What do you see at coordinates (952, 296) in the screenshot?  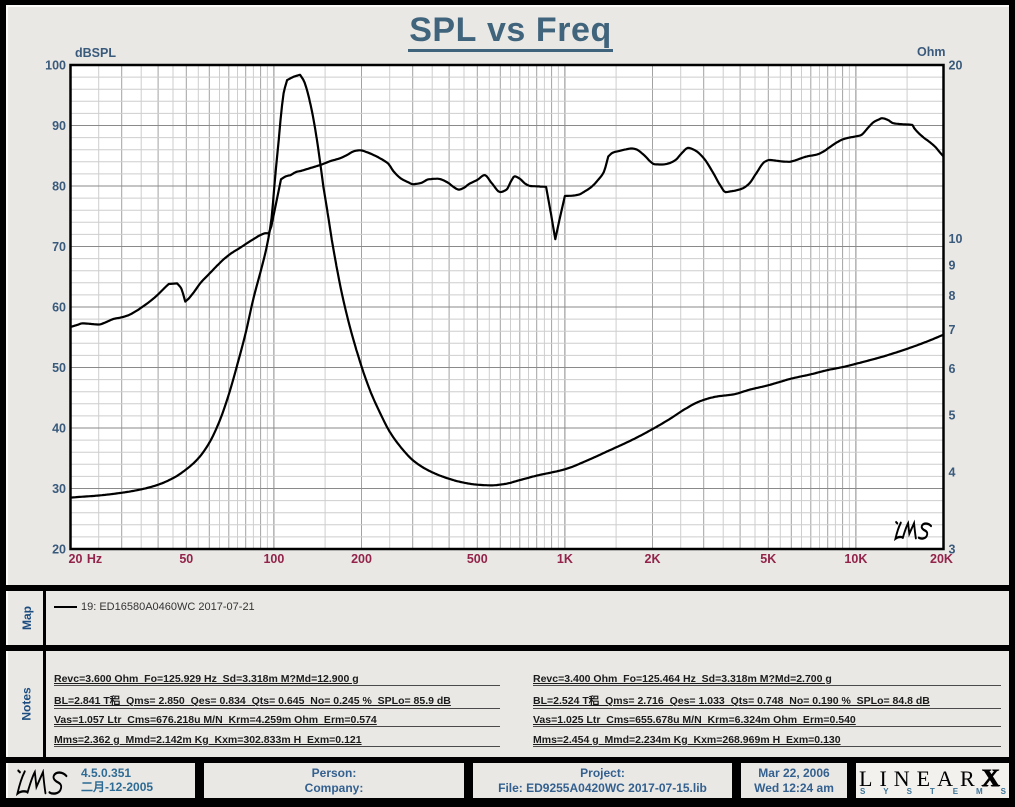 I see `svg-text: 8` at bounding box center [952, 296].